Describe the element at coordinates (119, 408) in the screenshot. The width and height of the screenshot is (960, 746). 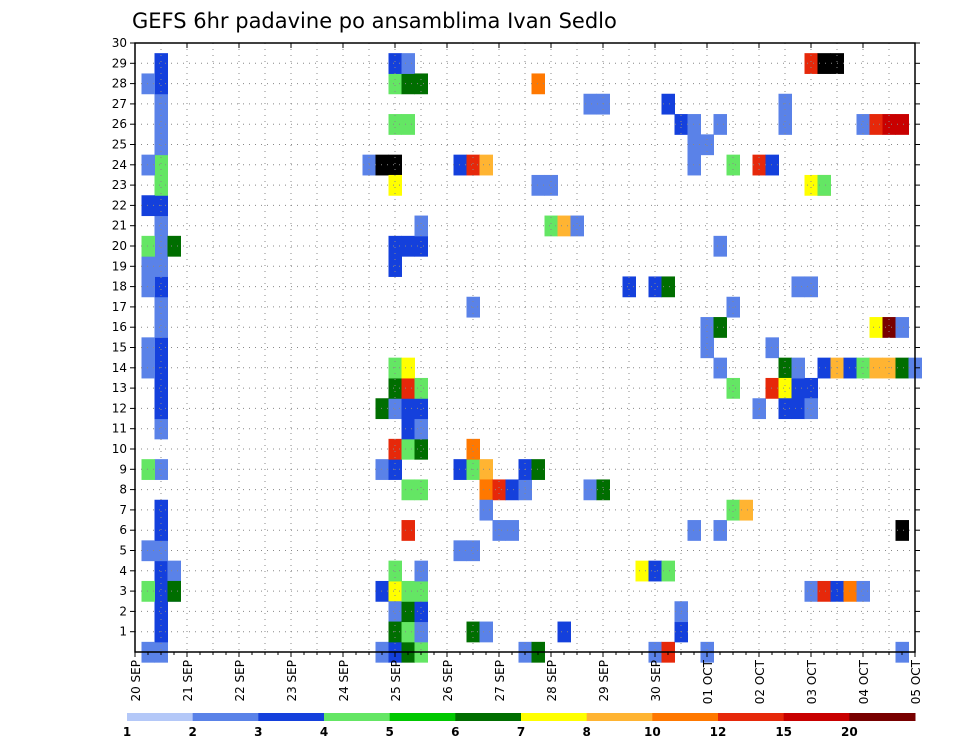
I see `y-tick-label: 12` at that location.